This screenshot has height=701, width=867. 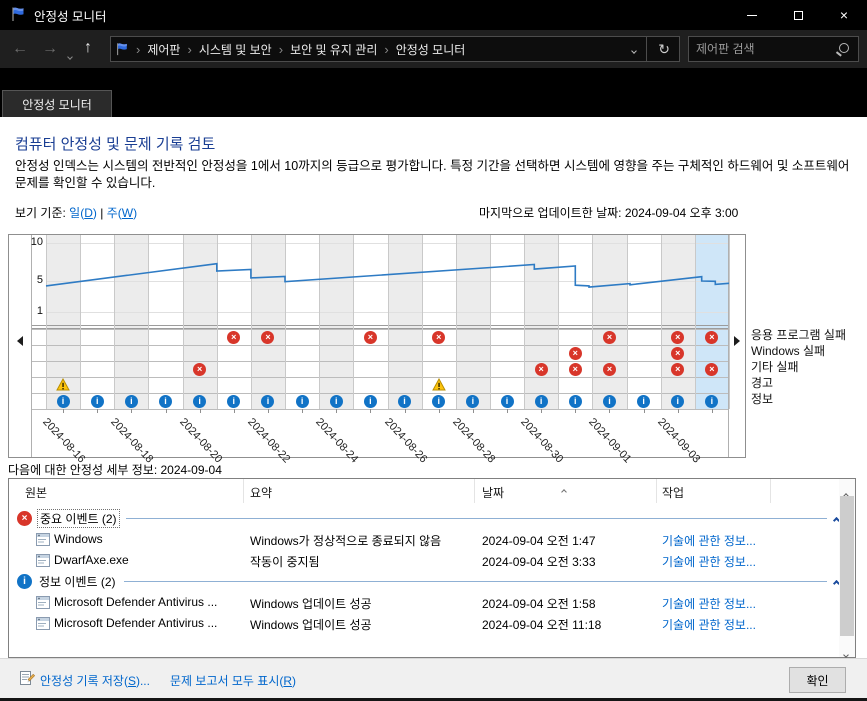 I want to click on grid-row-line, so click(x=379, y=409).